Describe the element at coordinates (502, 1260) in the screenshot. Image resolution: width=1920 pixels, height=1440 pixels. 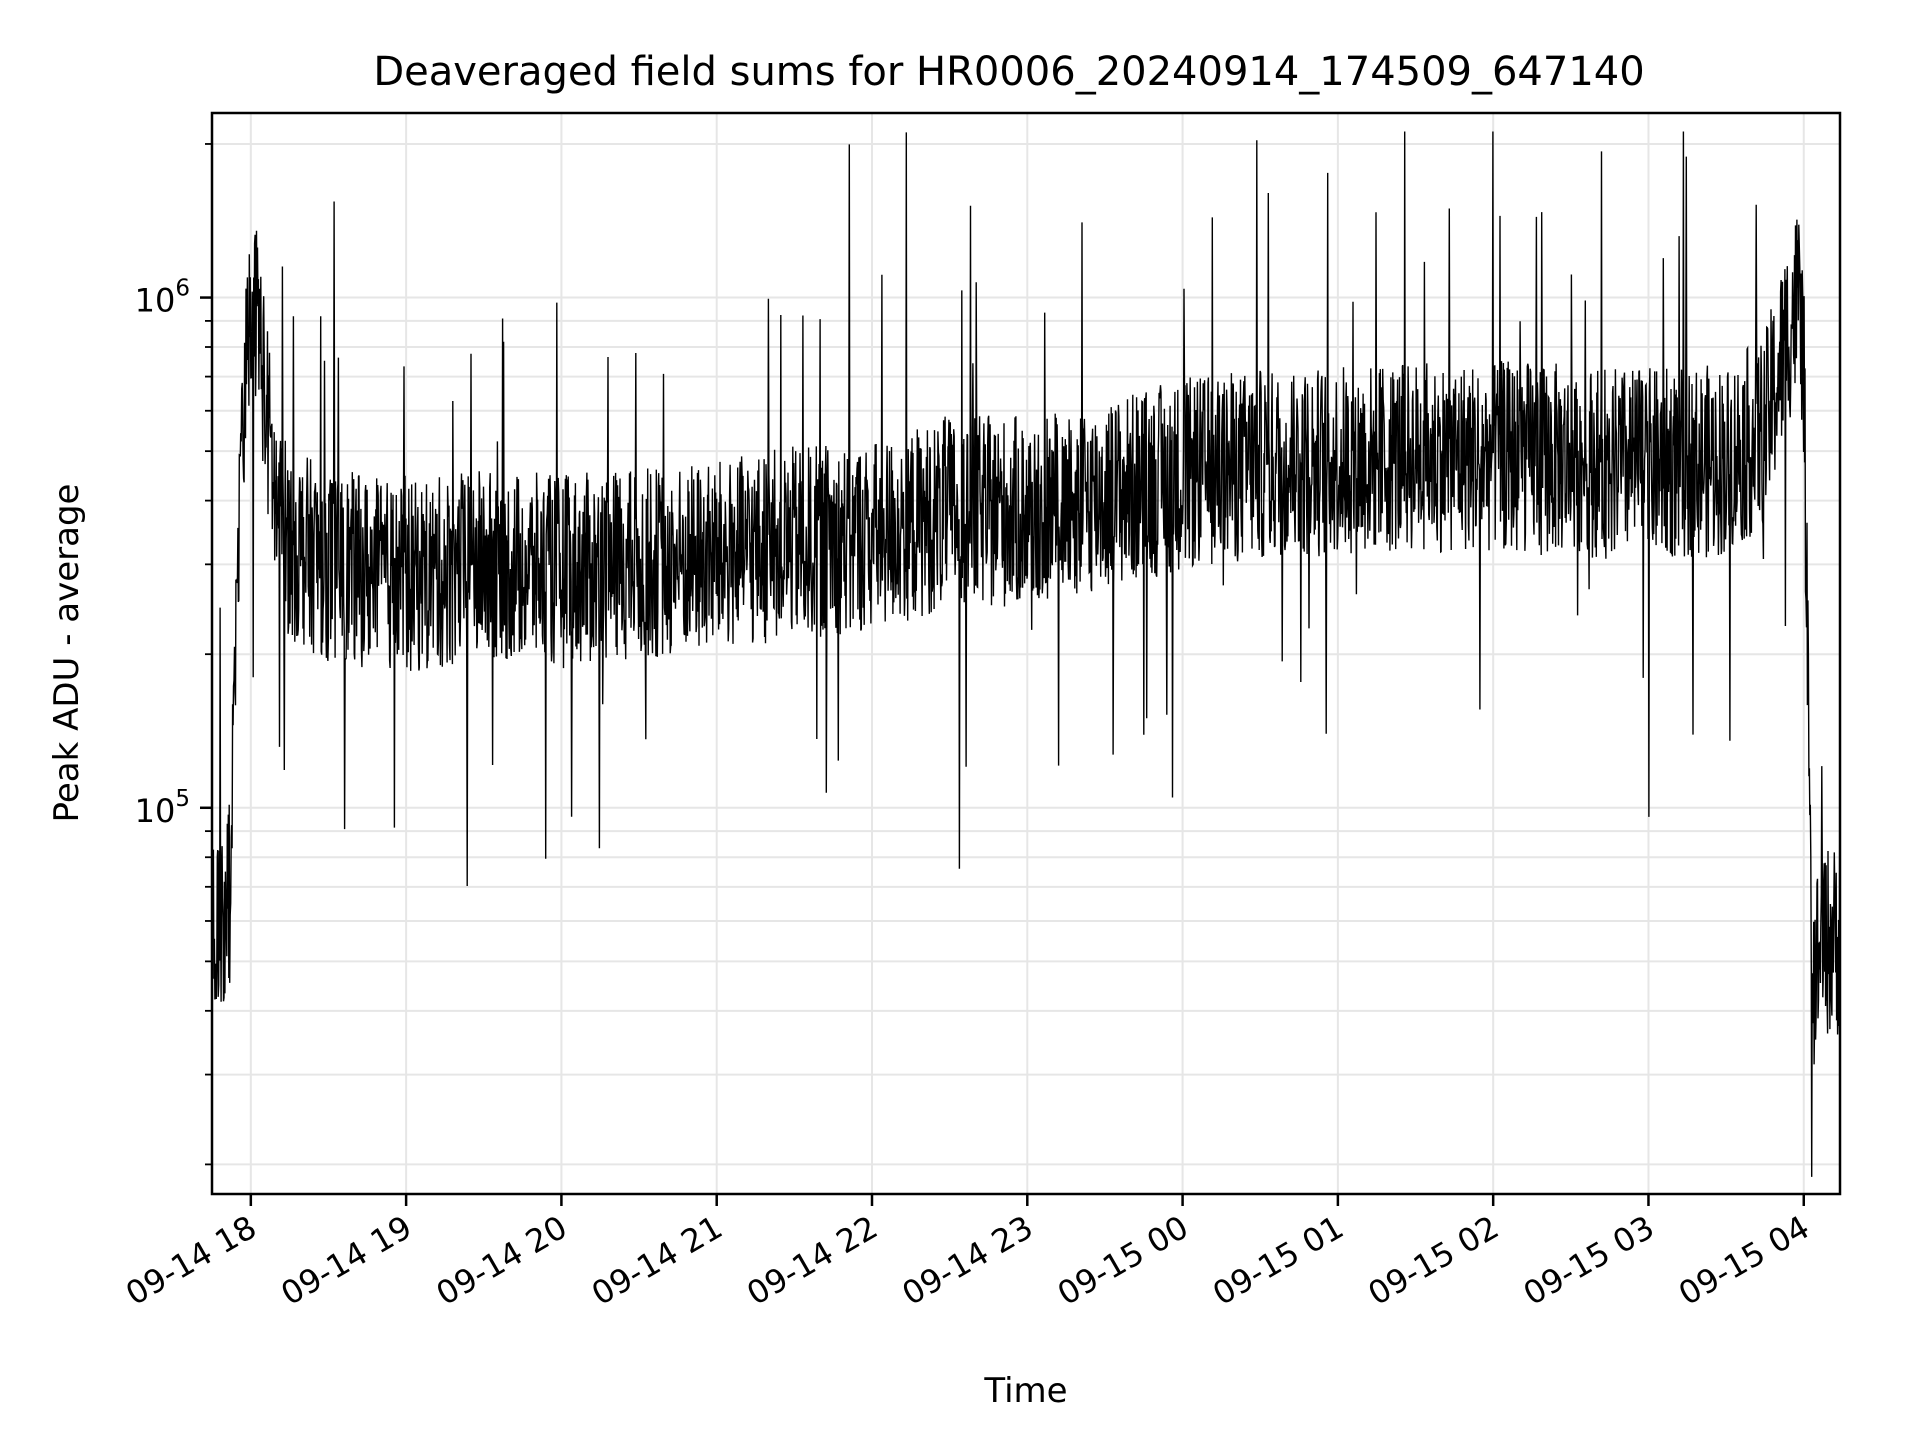
I see `x-tick-label: 09-14 20` at that location.